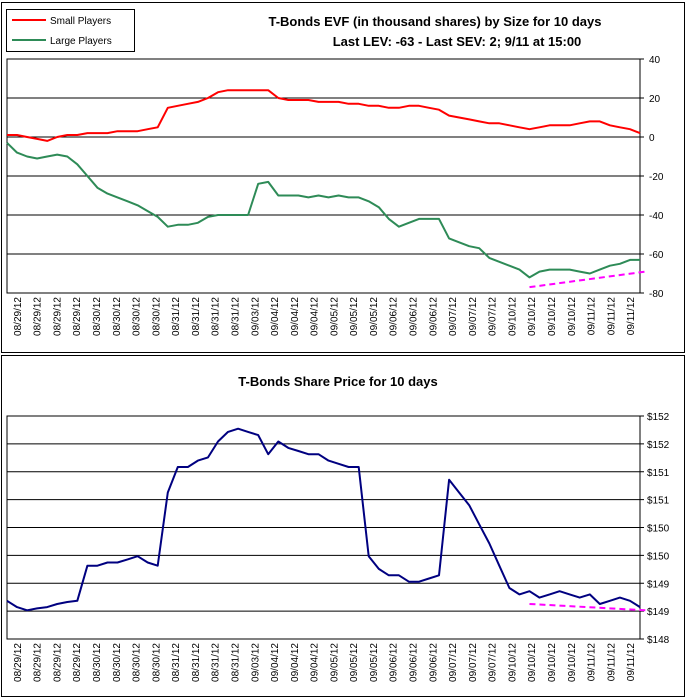 The height and width of the screenshot is (699, 687). What do you see at coordinates (656, 177) in the screenshot?
I see `y-tick-label: -20` at bounding box center [656, 177].